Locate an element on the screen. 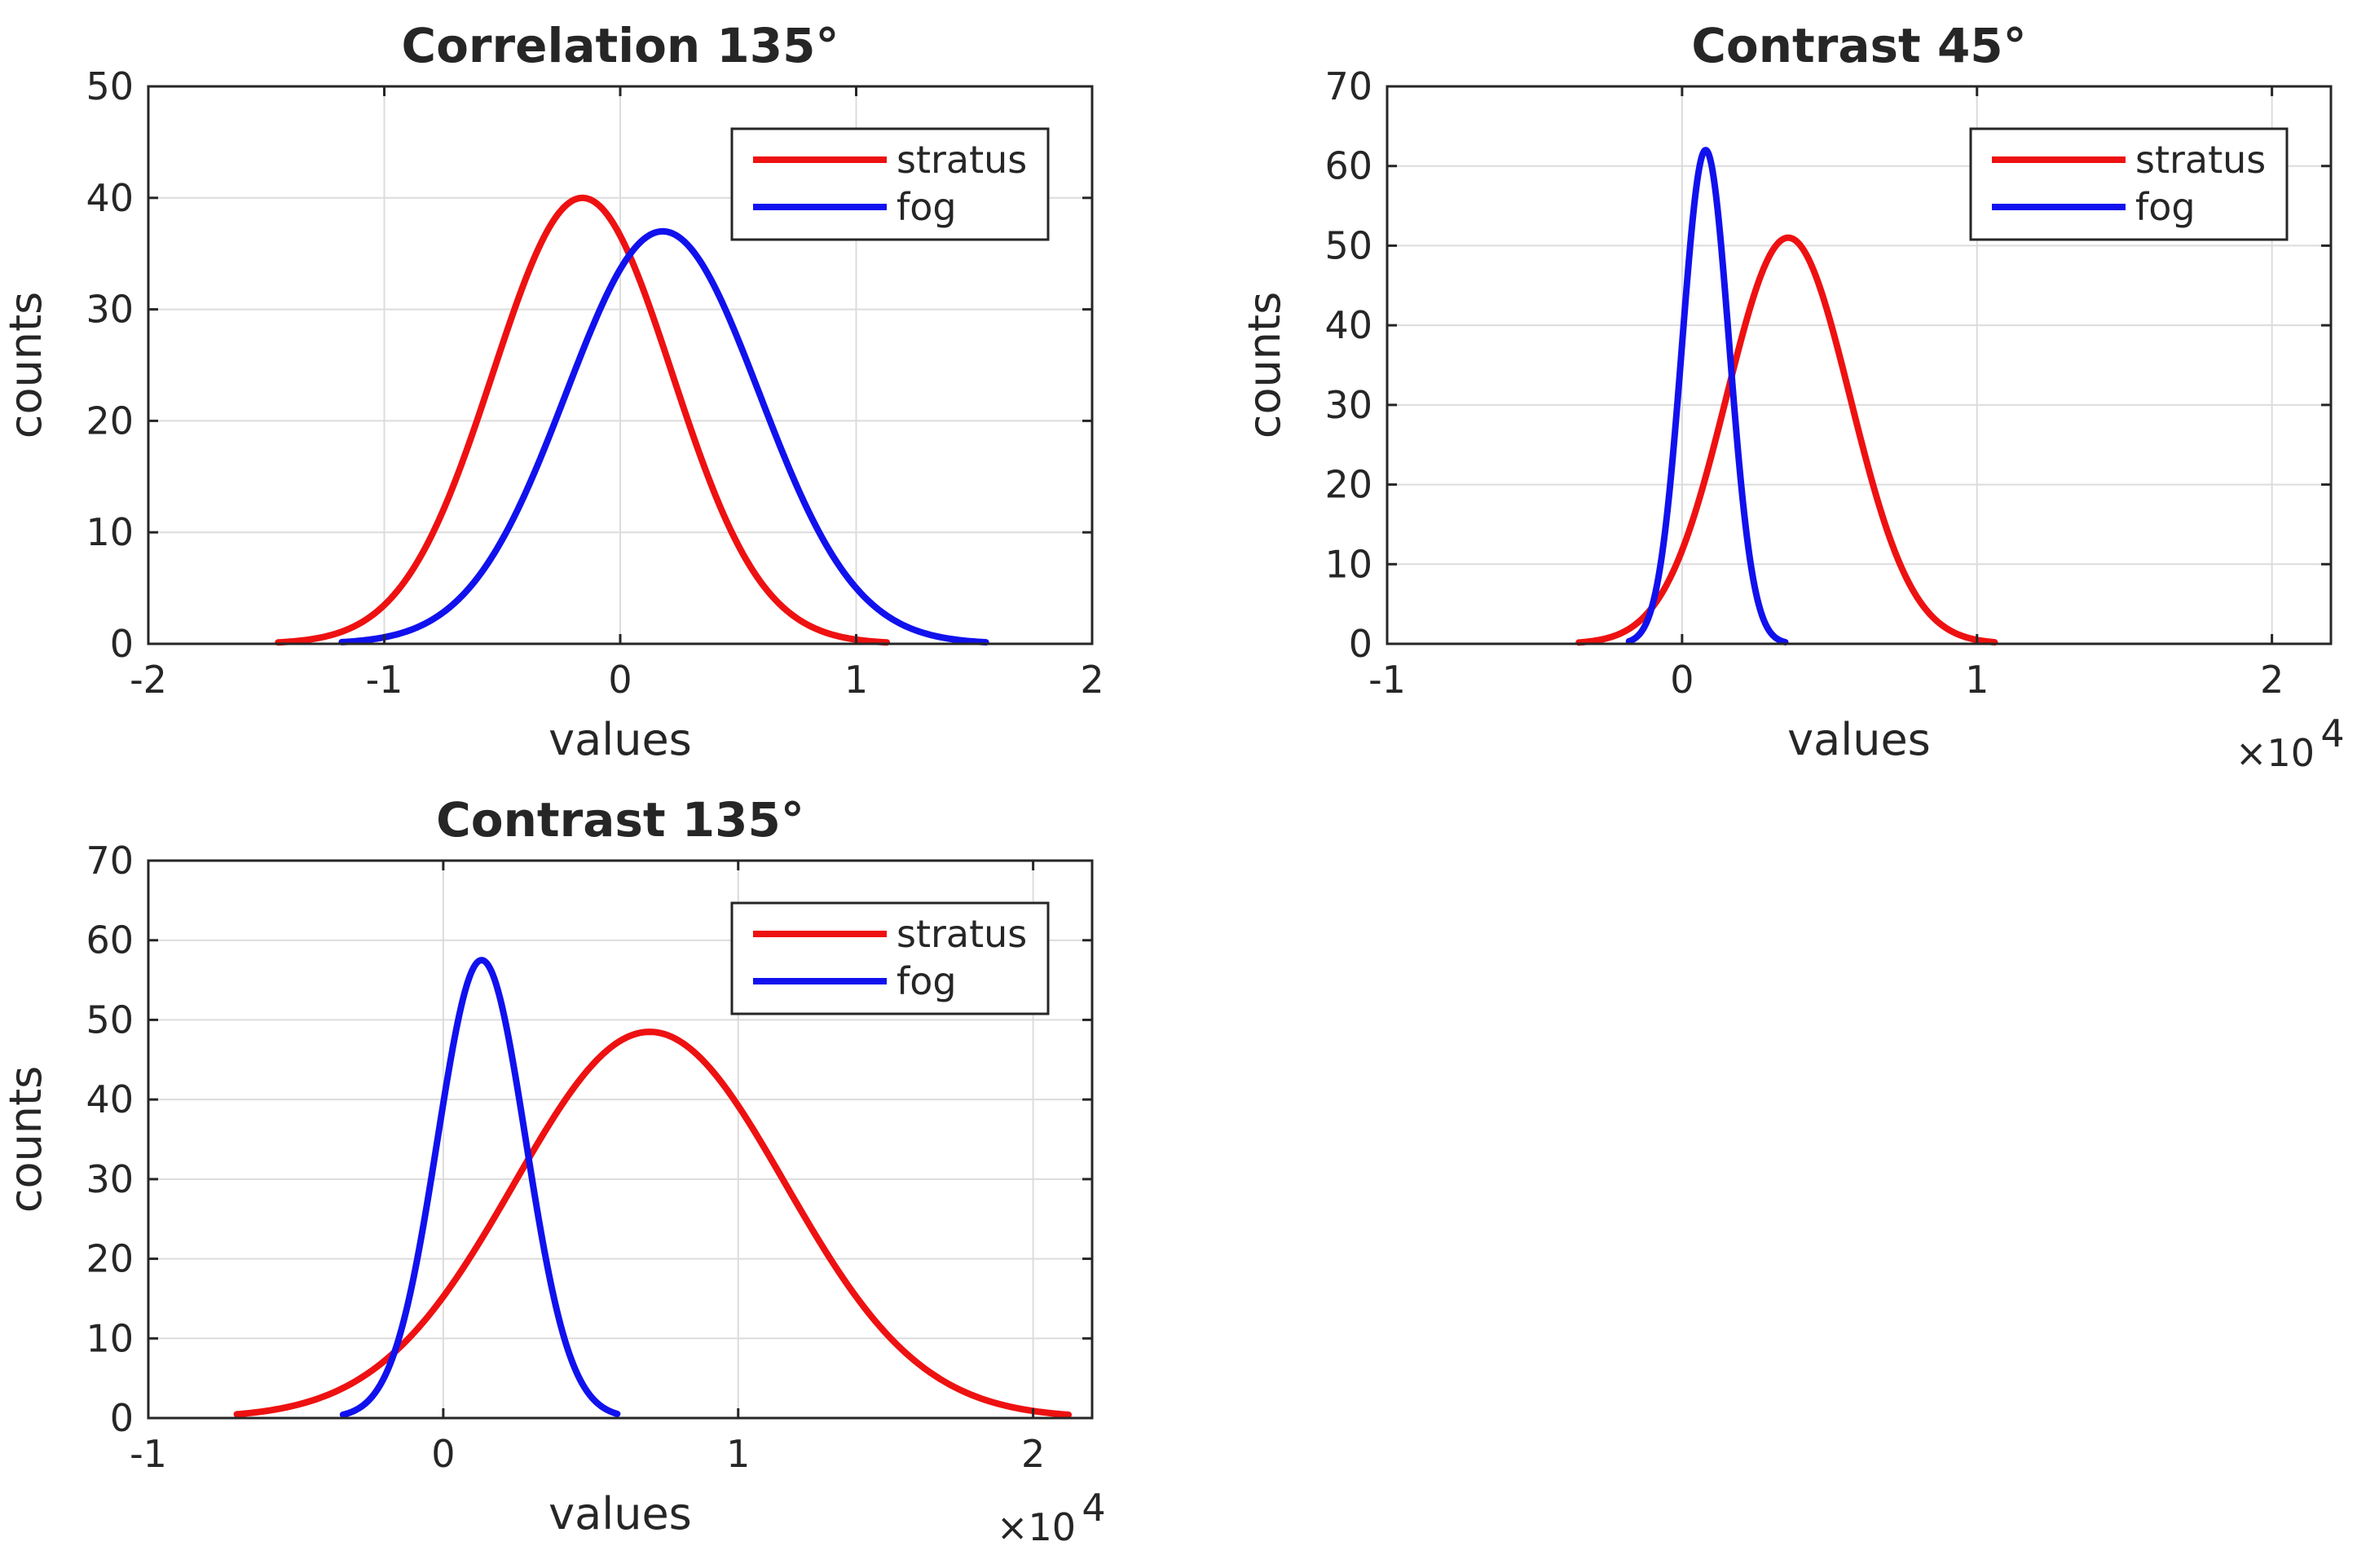 This screenshot has height=1568, width=2357. x-tick-label: -2 is located at coordinates (148, 680).